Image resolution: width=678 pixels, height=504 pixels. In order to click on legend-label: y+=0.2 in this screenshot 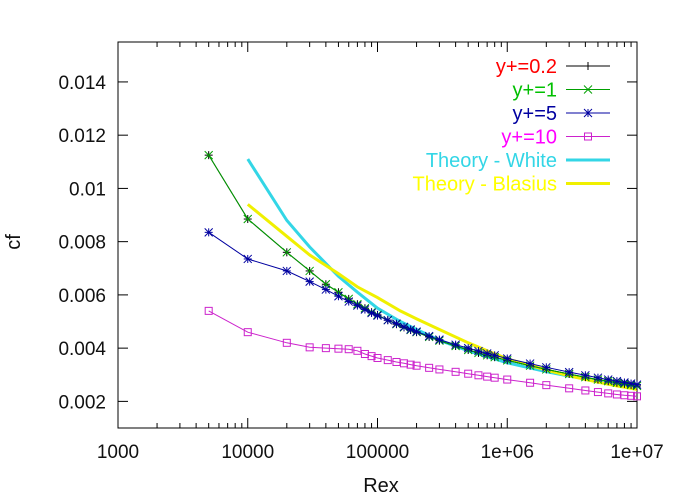, I will do `click(526, 67)`.